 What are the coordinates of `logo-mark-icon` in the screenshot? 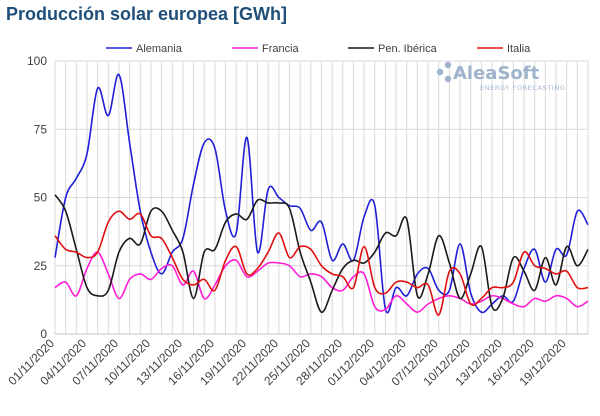 It's located at (444, 72).